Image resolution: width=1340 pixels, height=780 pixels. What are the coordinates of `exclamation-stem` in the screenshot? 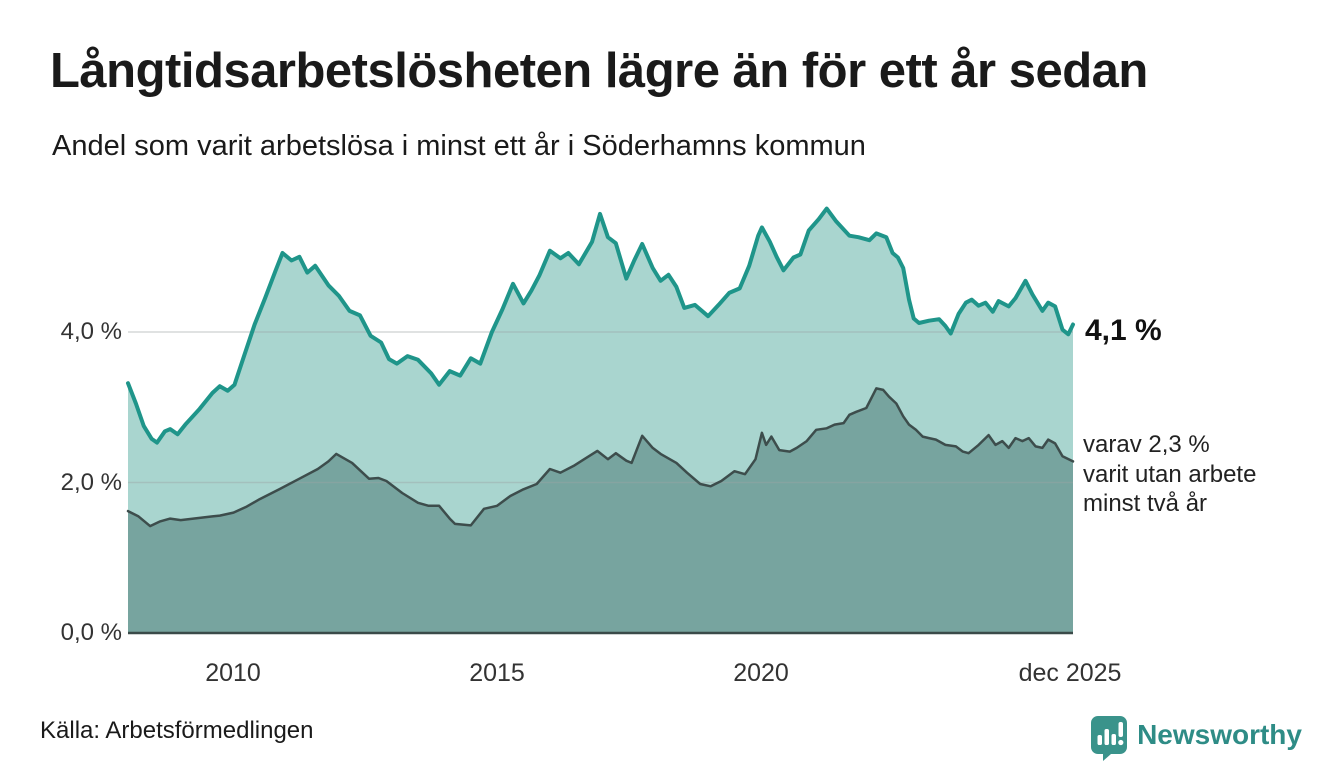 It's located at (1121, 729).